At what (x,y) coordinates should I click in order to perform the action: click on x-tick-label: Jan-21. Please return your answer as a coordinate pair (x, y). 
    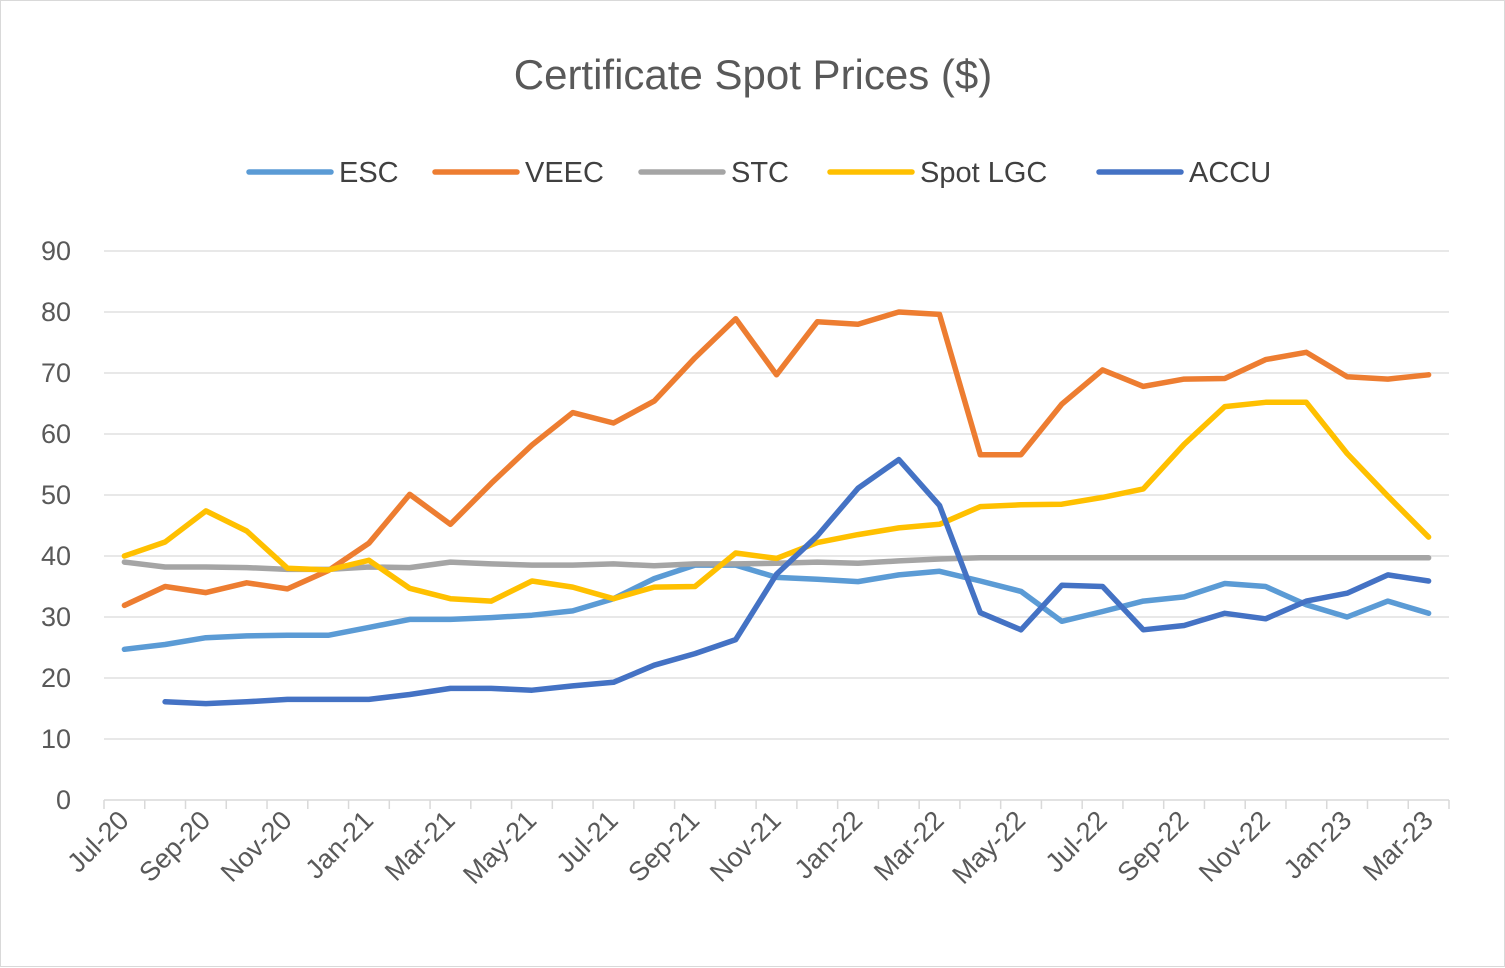
    Looking at the image, I should click on (340, 845).